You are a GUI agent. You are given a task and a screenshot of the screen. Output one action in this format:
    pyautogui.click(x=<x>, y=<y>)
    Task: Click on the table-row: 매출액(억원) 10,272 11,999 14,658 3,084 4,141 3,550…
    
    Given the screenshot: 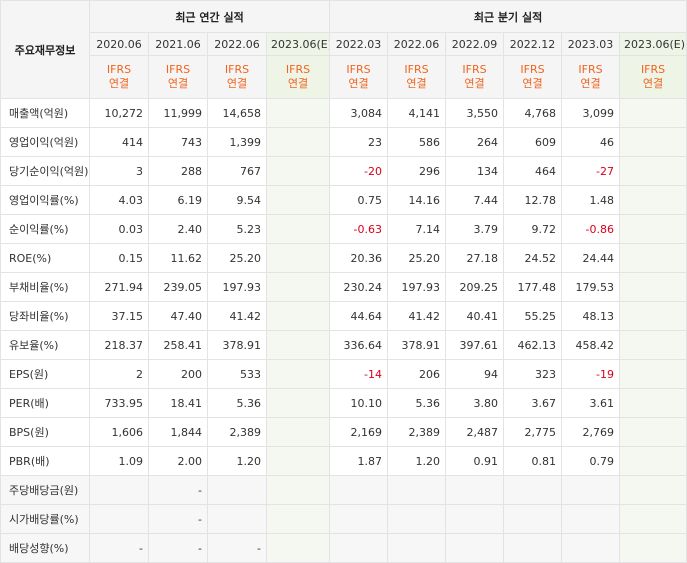 What is the action you would take?
    pyautogui.click(x=343, y=113)
    